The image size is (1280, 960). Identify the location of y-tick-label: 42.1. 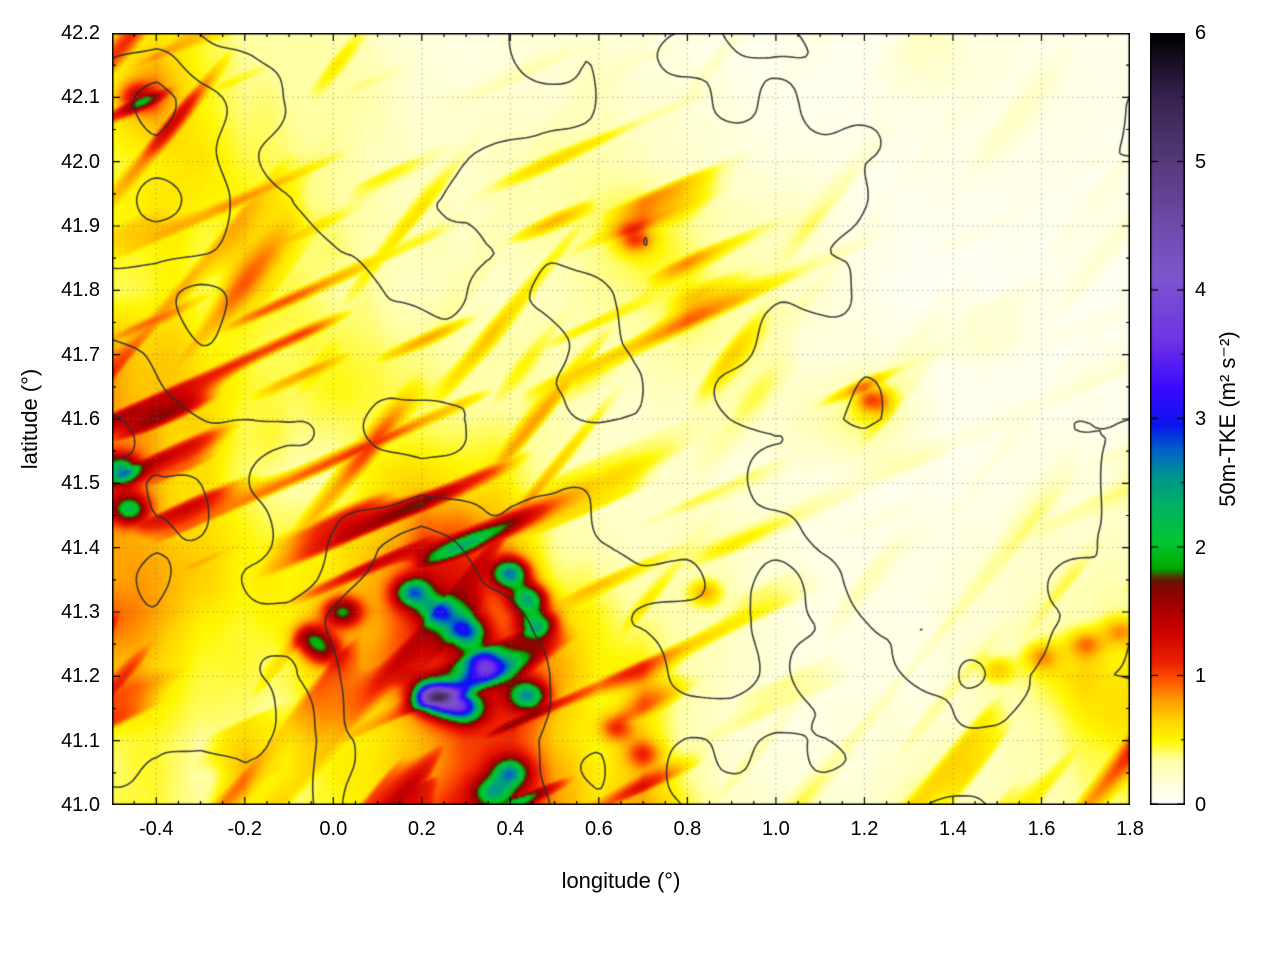
(80, 97).